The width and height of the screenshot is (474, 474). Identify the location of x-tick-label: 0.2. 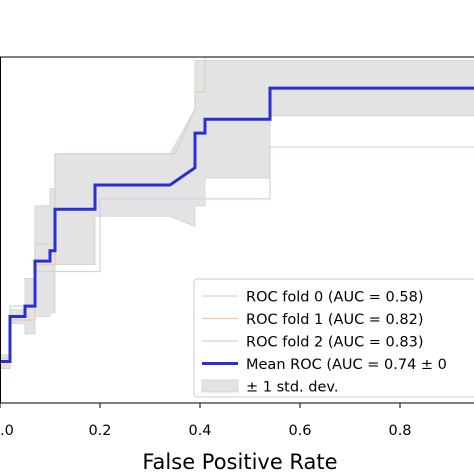
(99, 431).